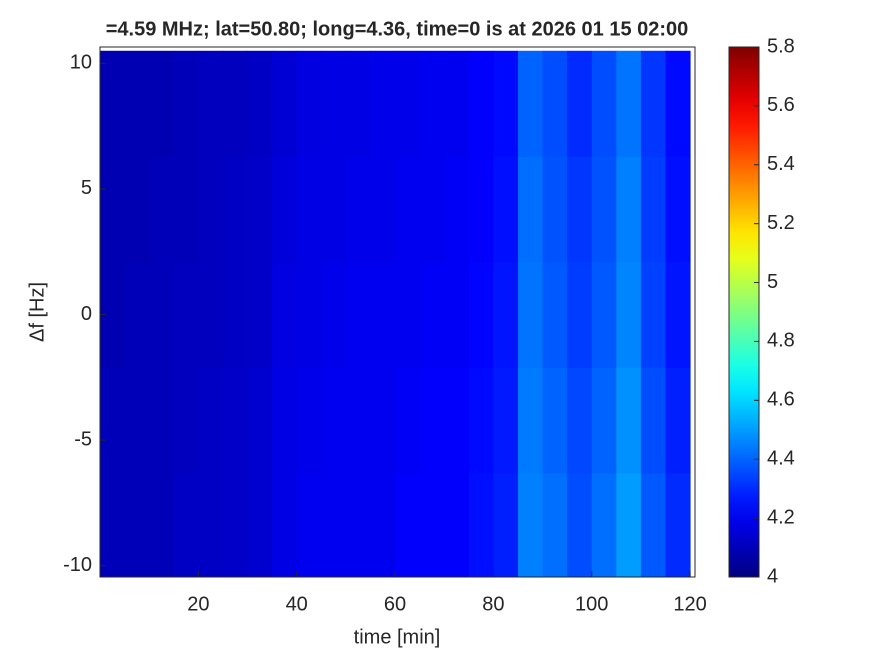  I want to click on y-tick-label: -10, so click(77, 565).